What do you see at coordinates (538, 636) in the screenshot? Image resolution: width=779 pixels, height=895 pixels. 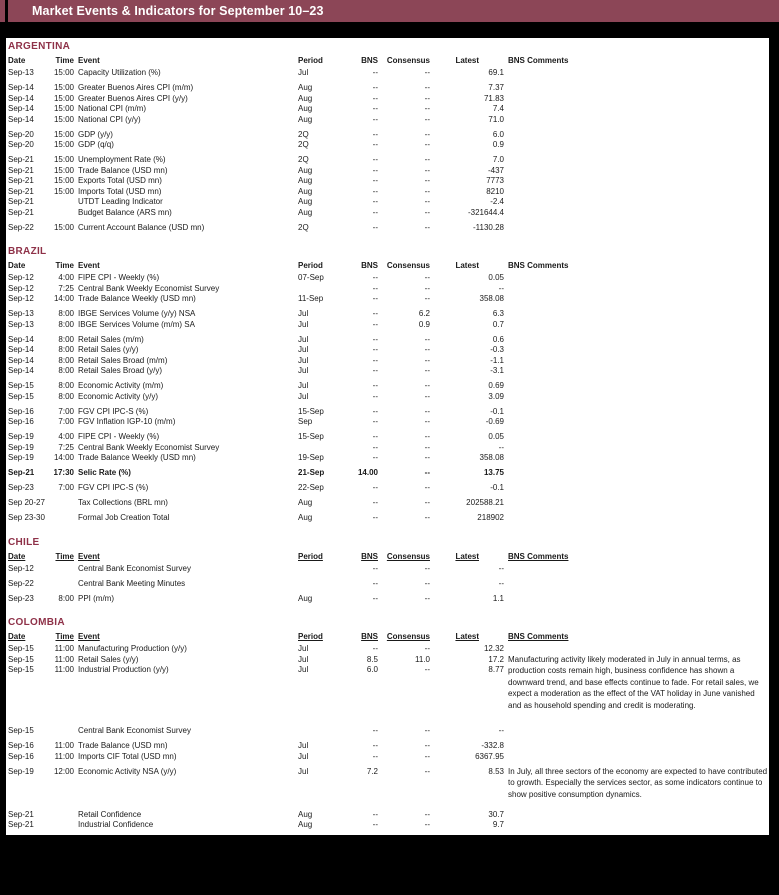 I see `column-header-label: BNS Comments` at bounding box center [538, 636].